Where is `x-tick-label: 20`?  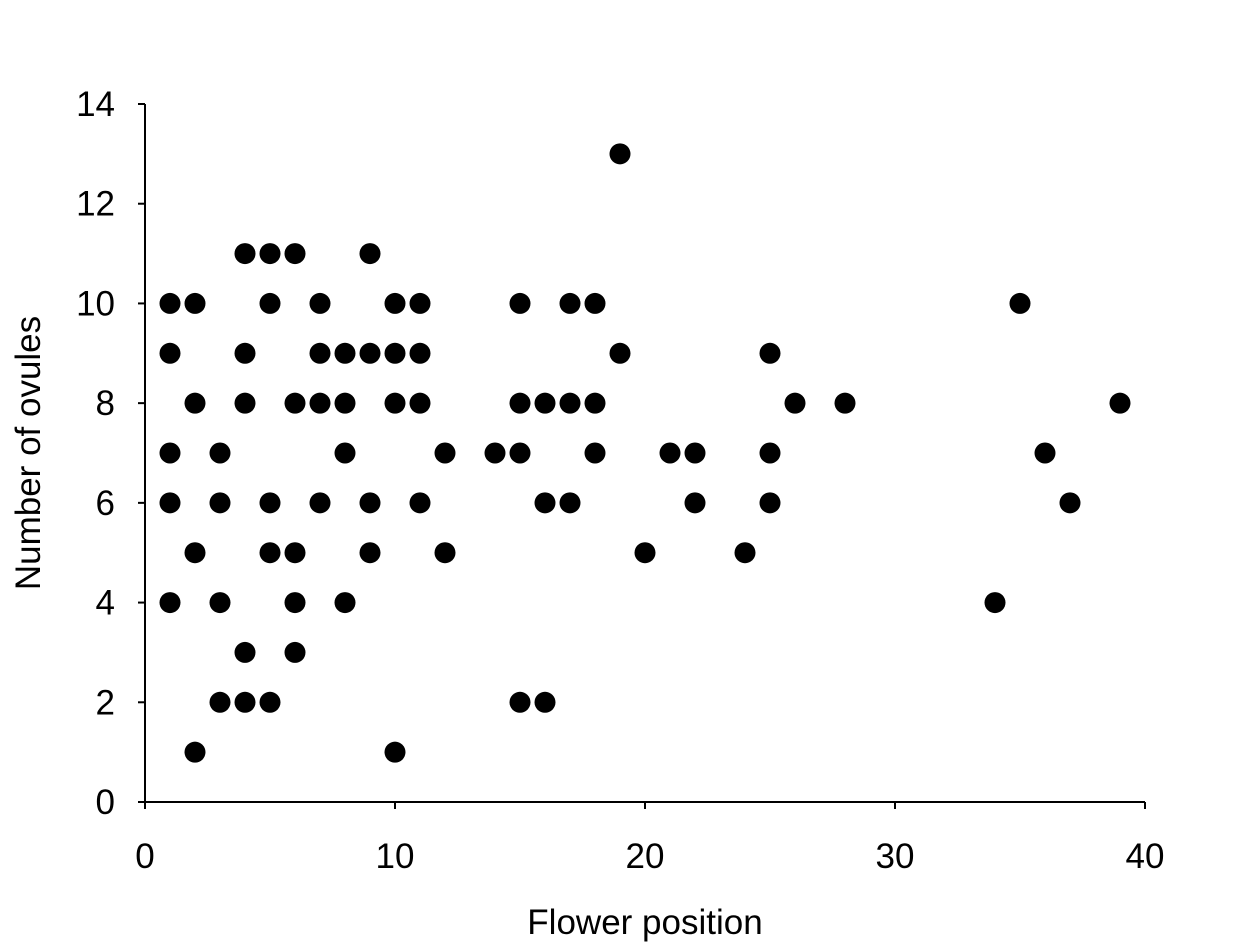 x-tick-label: 20 is located at coordinates (645, 856).